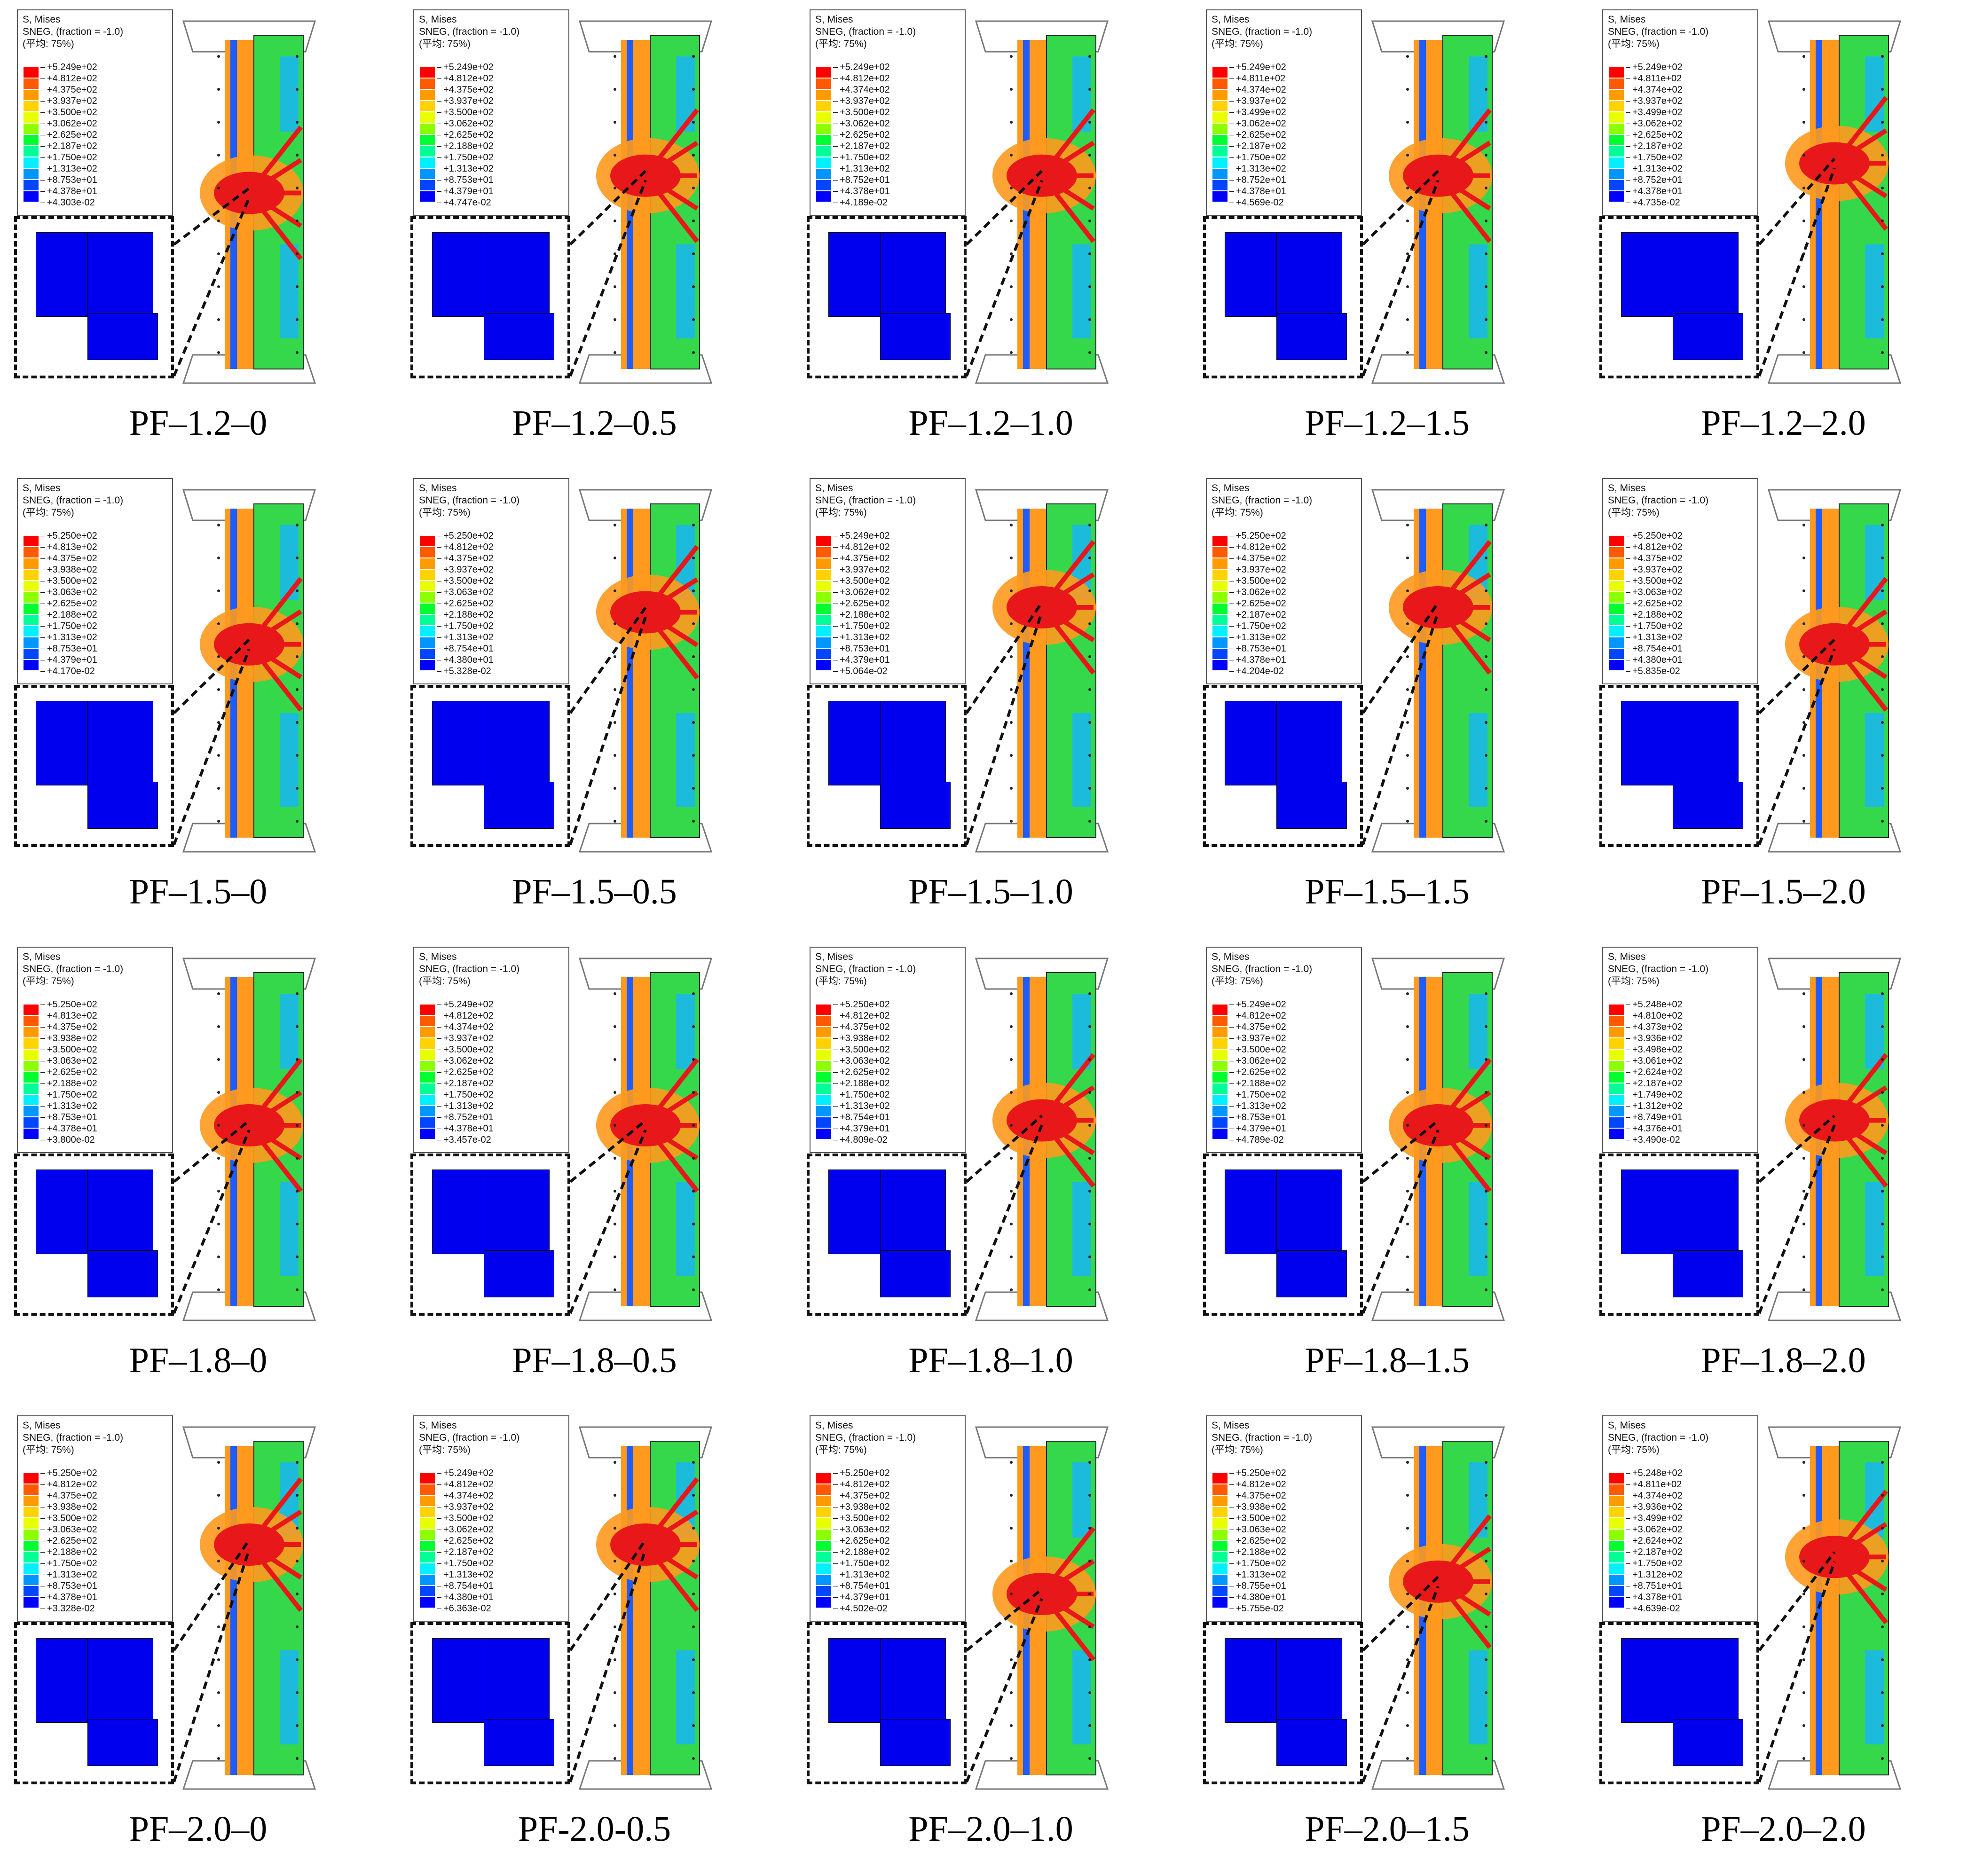  Describe the element at coordinates (468, 1597) in the screenshot. I see `legend-value: +4.380e+01` at that location.